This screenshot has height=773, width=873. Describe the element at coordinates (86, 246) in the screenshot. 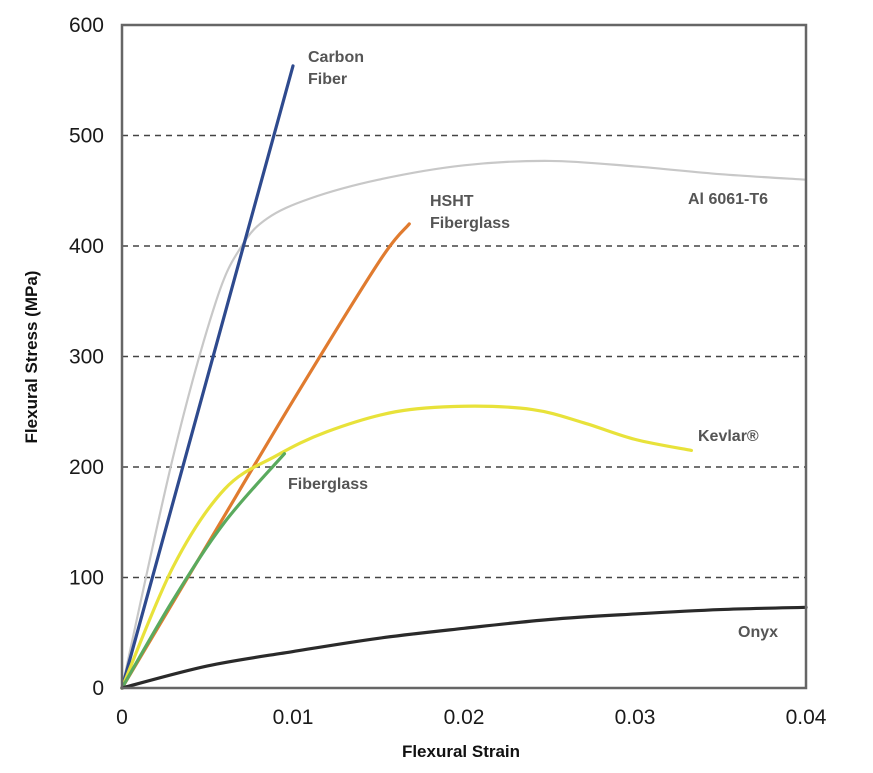

I see `y-tick-label: 400` at that location.